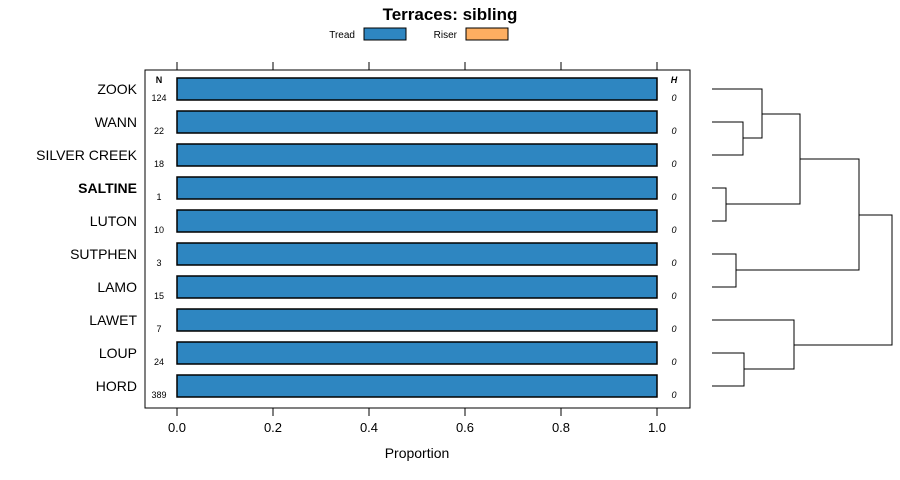 This screenshot has height=480, width=900. What do you see at coordinates (107, 188) in the screenshot?
I see `category-label-saltine: SALTINE` at bounding box center [107, 188].